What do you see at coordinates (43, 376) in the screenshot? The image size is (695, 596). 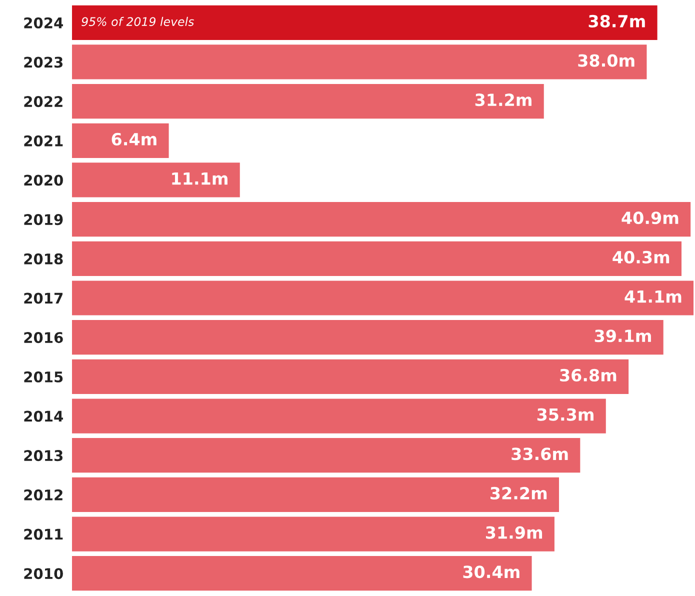 I see `y-tick-label: 2015` at bounding box center [43, 376].